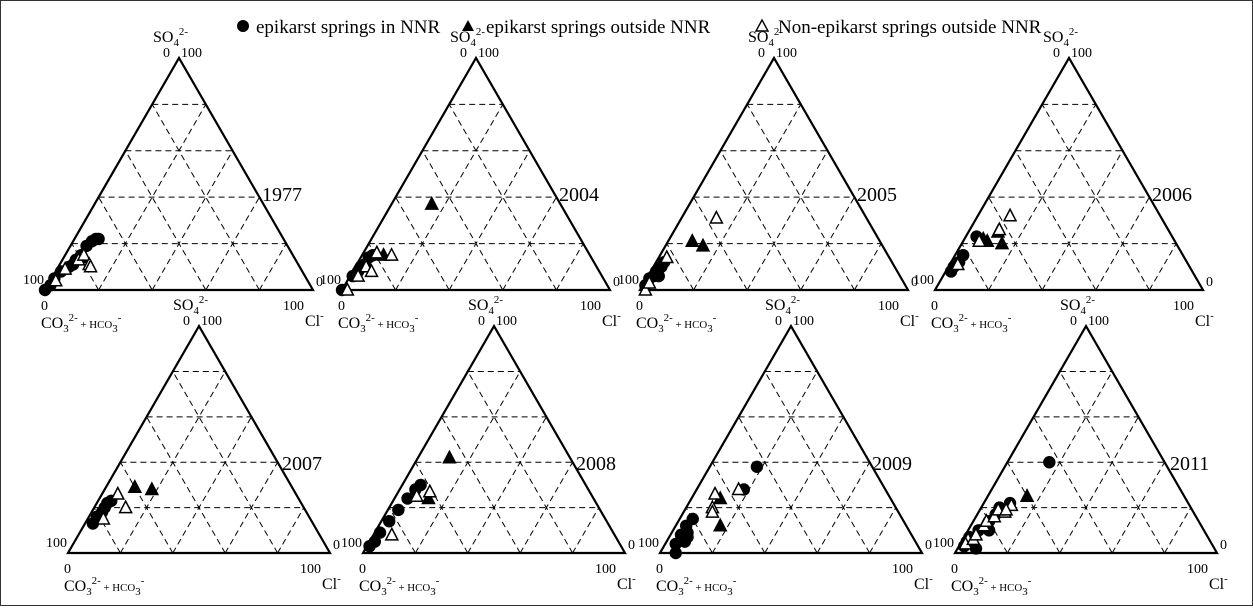 This screenshot has height=611, width=1253. Describe the element at coordinates (667, 586) in the screenshot. I see `left-axis-label-part: CO` at that location.